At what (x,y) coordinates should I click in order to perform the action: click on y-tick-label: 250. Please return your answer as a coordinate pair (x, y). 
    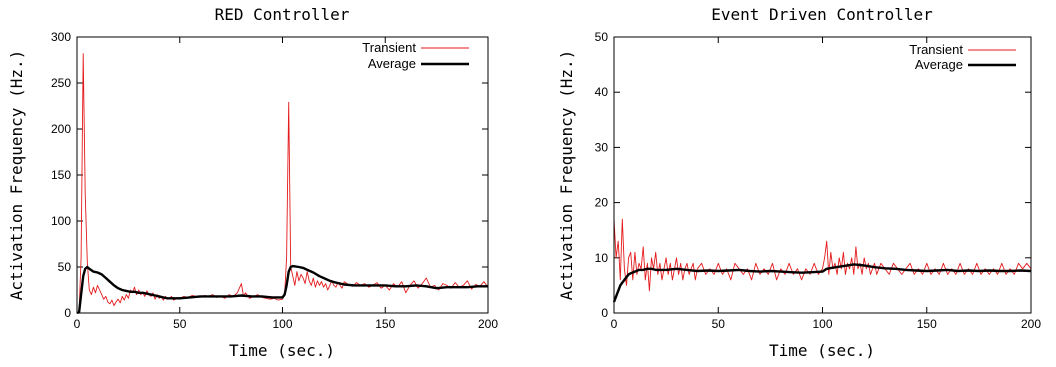
    Looking at the image, I should click on (61, 83).